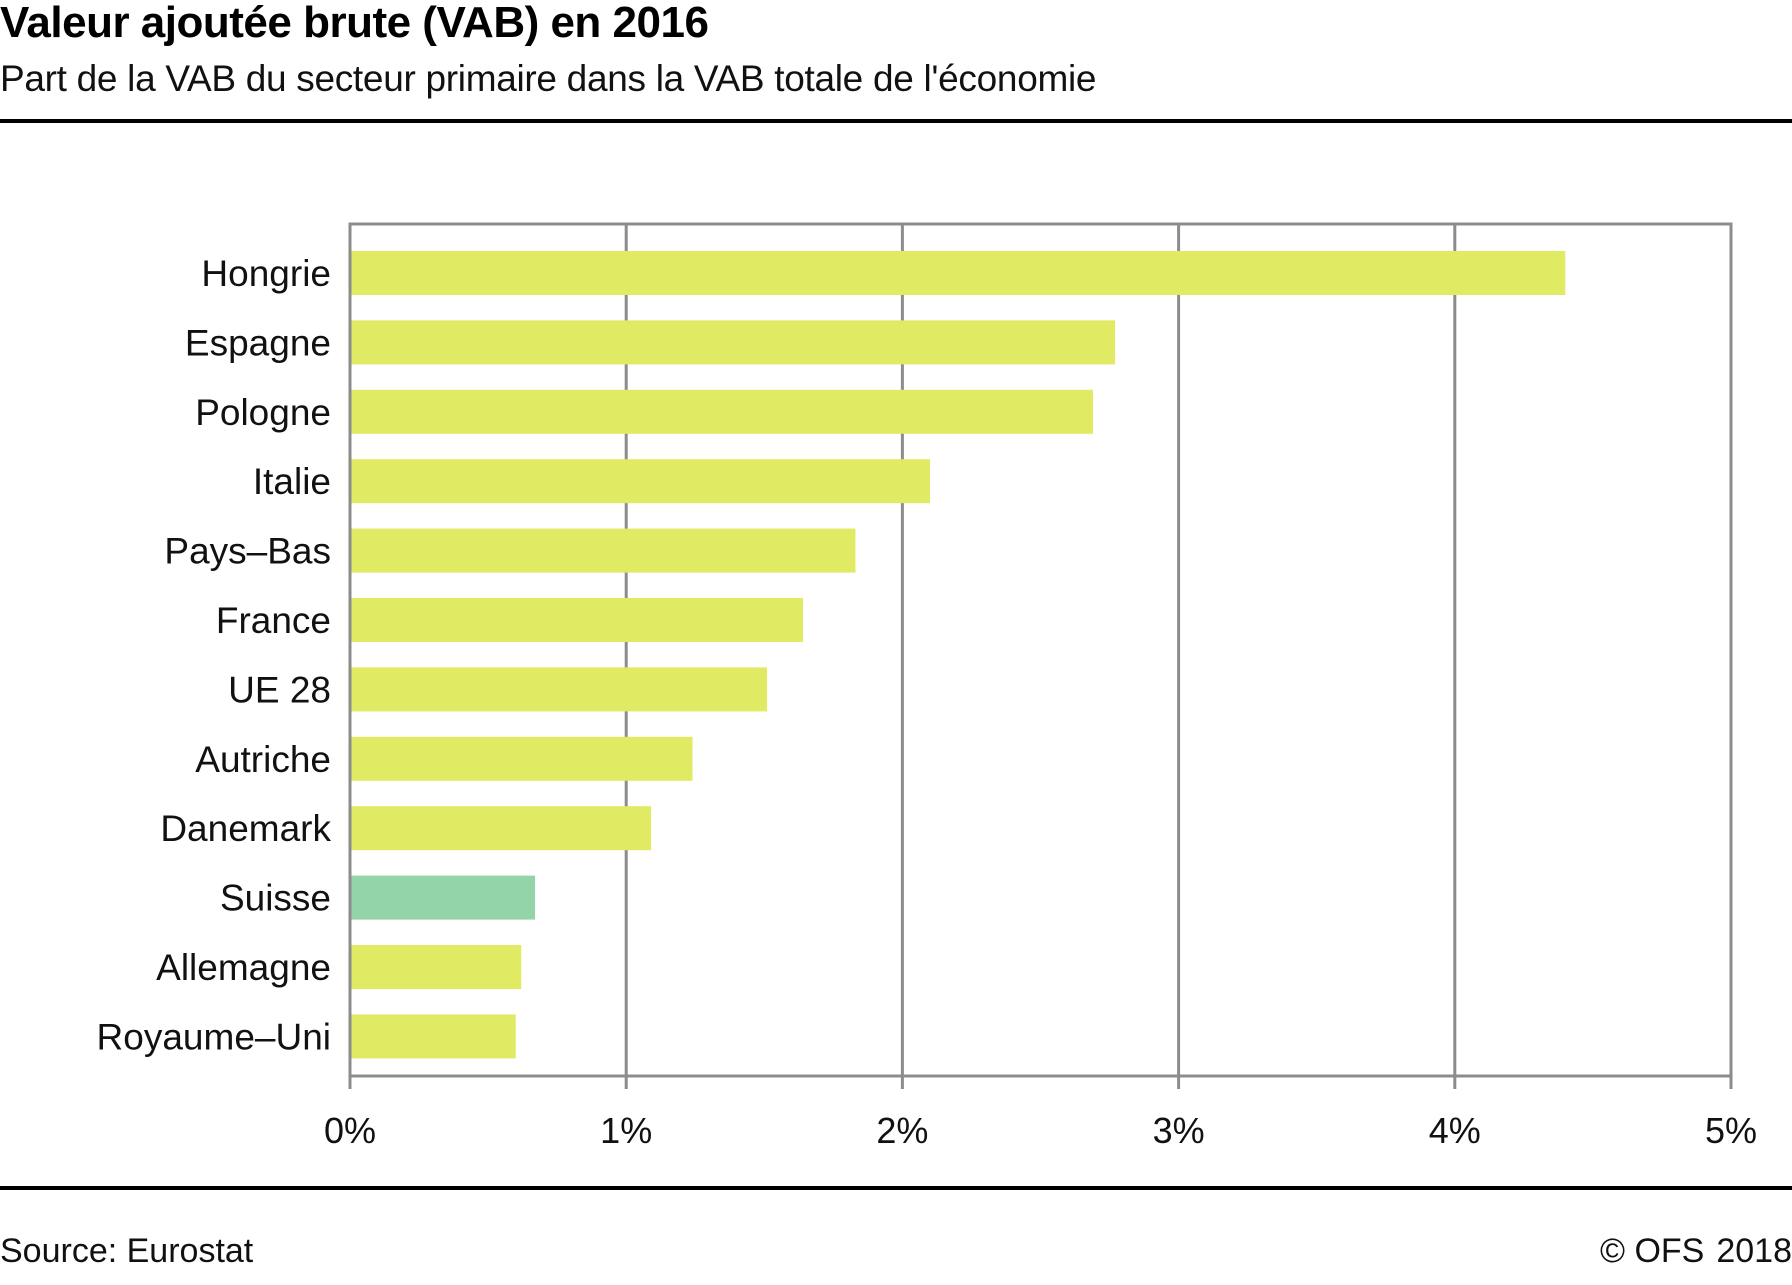  What do you see at coordinates (1731, 1130) in the screenshot?
I see `x-tick-label: 5%` at bounding box center [1731, 1130].